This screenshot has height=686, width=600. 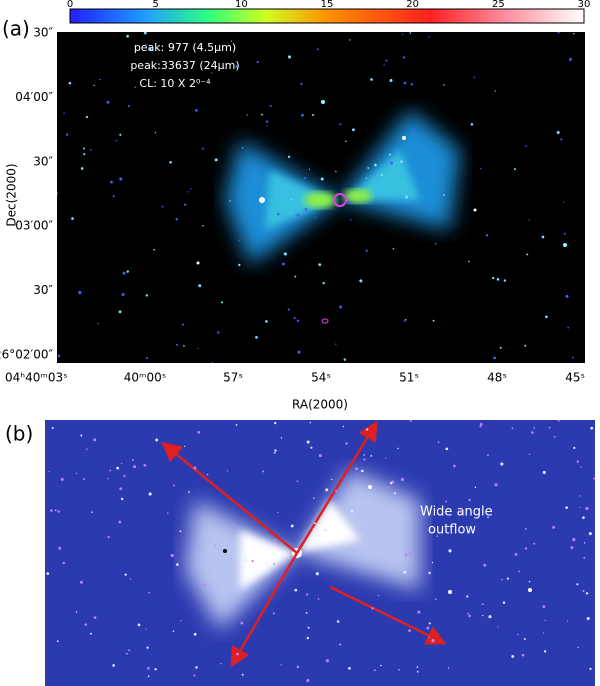 I want to click on colorbar-tick-label: 15, so click(x=327, y=5).